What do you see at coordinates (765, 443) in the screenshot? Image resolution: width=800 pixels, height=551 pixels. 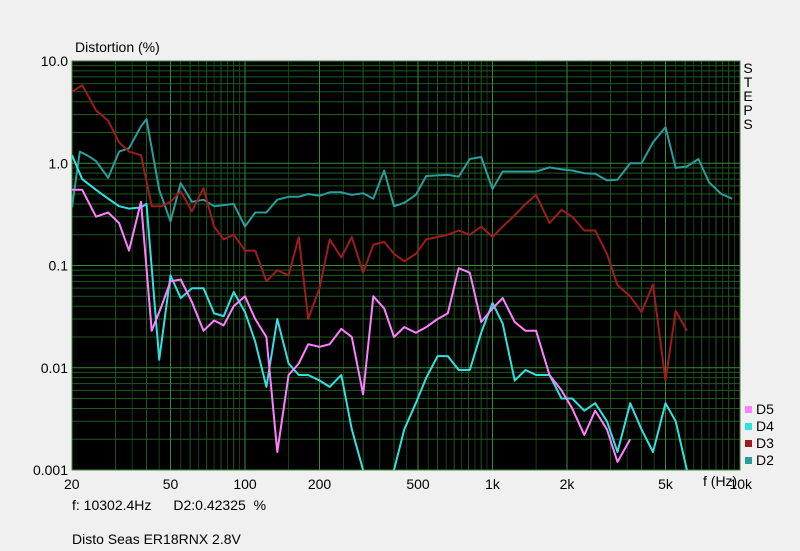 I see `legend-label-d3: D3` at bounding box center [765, 443].